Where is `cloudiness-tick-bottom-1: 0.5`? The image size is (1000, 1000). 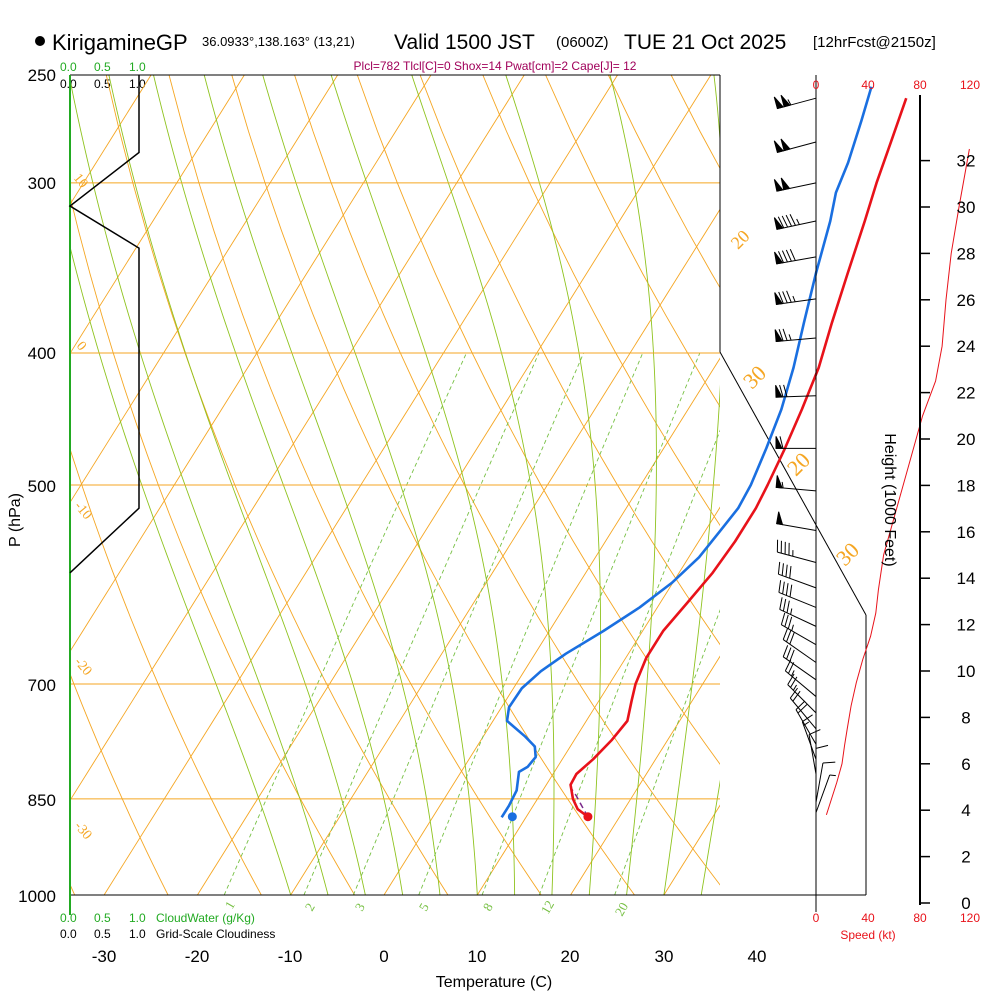 cloudiness-tick-bottom-1: 0.5 is located at coordinates (102, 934).